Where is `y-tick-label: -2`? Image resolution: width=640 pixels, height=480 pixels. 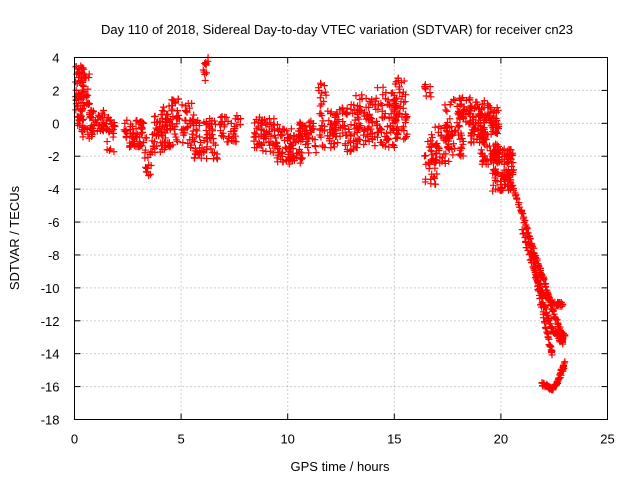 y-tick-label: -2 is located at coordinates (54, 156).